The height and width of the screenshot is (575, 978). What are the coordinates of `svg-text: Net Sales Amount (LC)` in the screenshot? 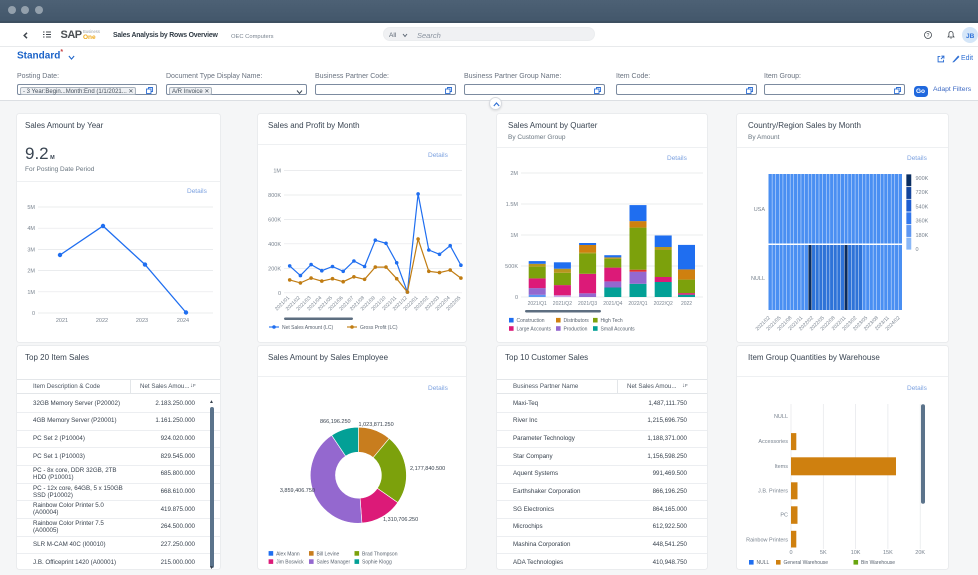 It's located at (307, 328).